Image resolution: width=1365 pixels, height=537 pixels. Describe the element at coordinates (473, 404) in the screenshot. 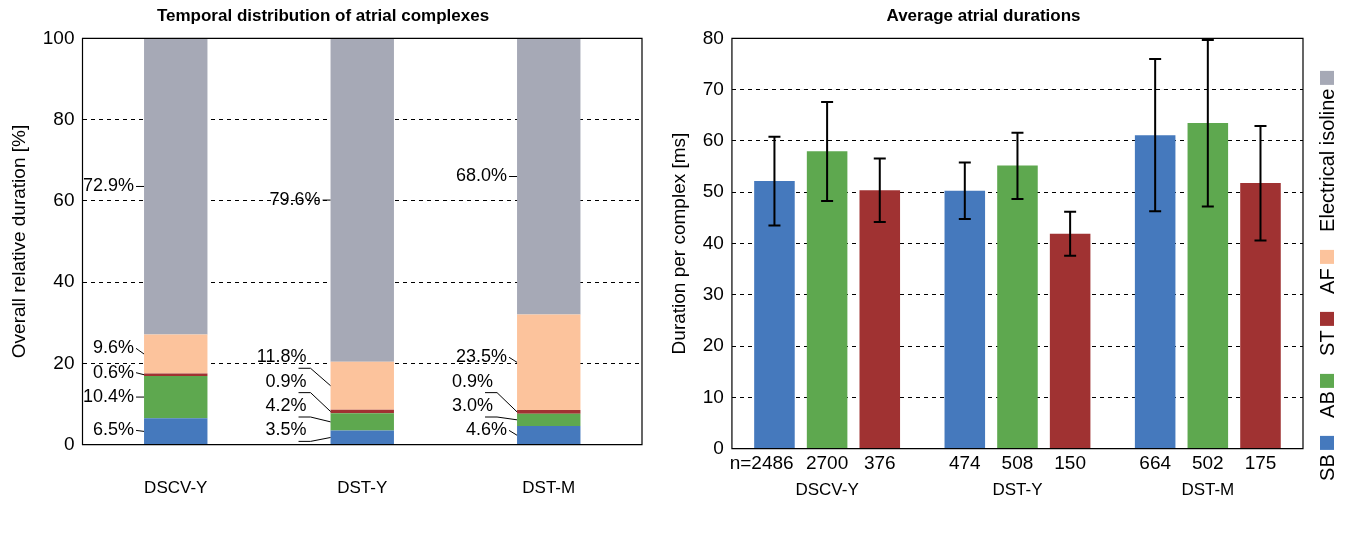

I see `data-label: 3.0%` at that location.